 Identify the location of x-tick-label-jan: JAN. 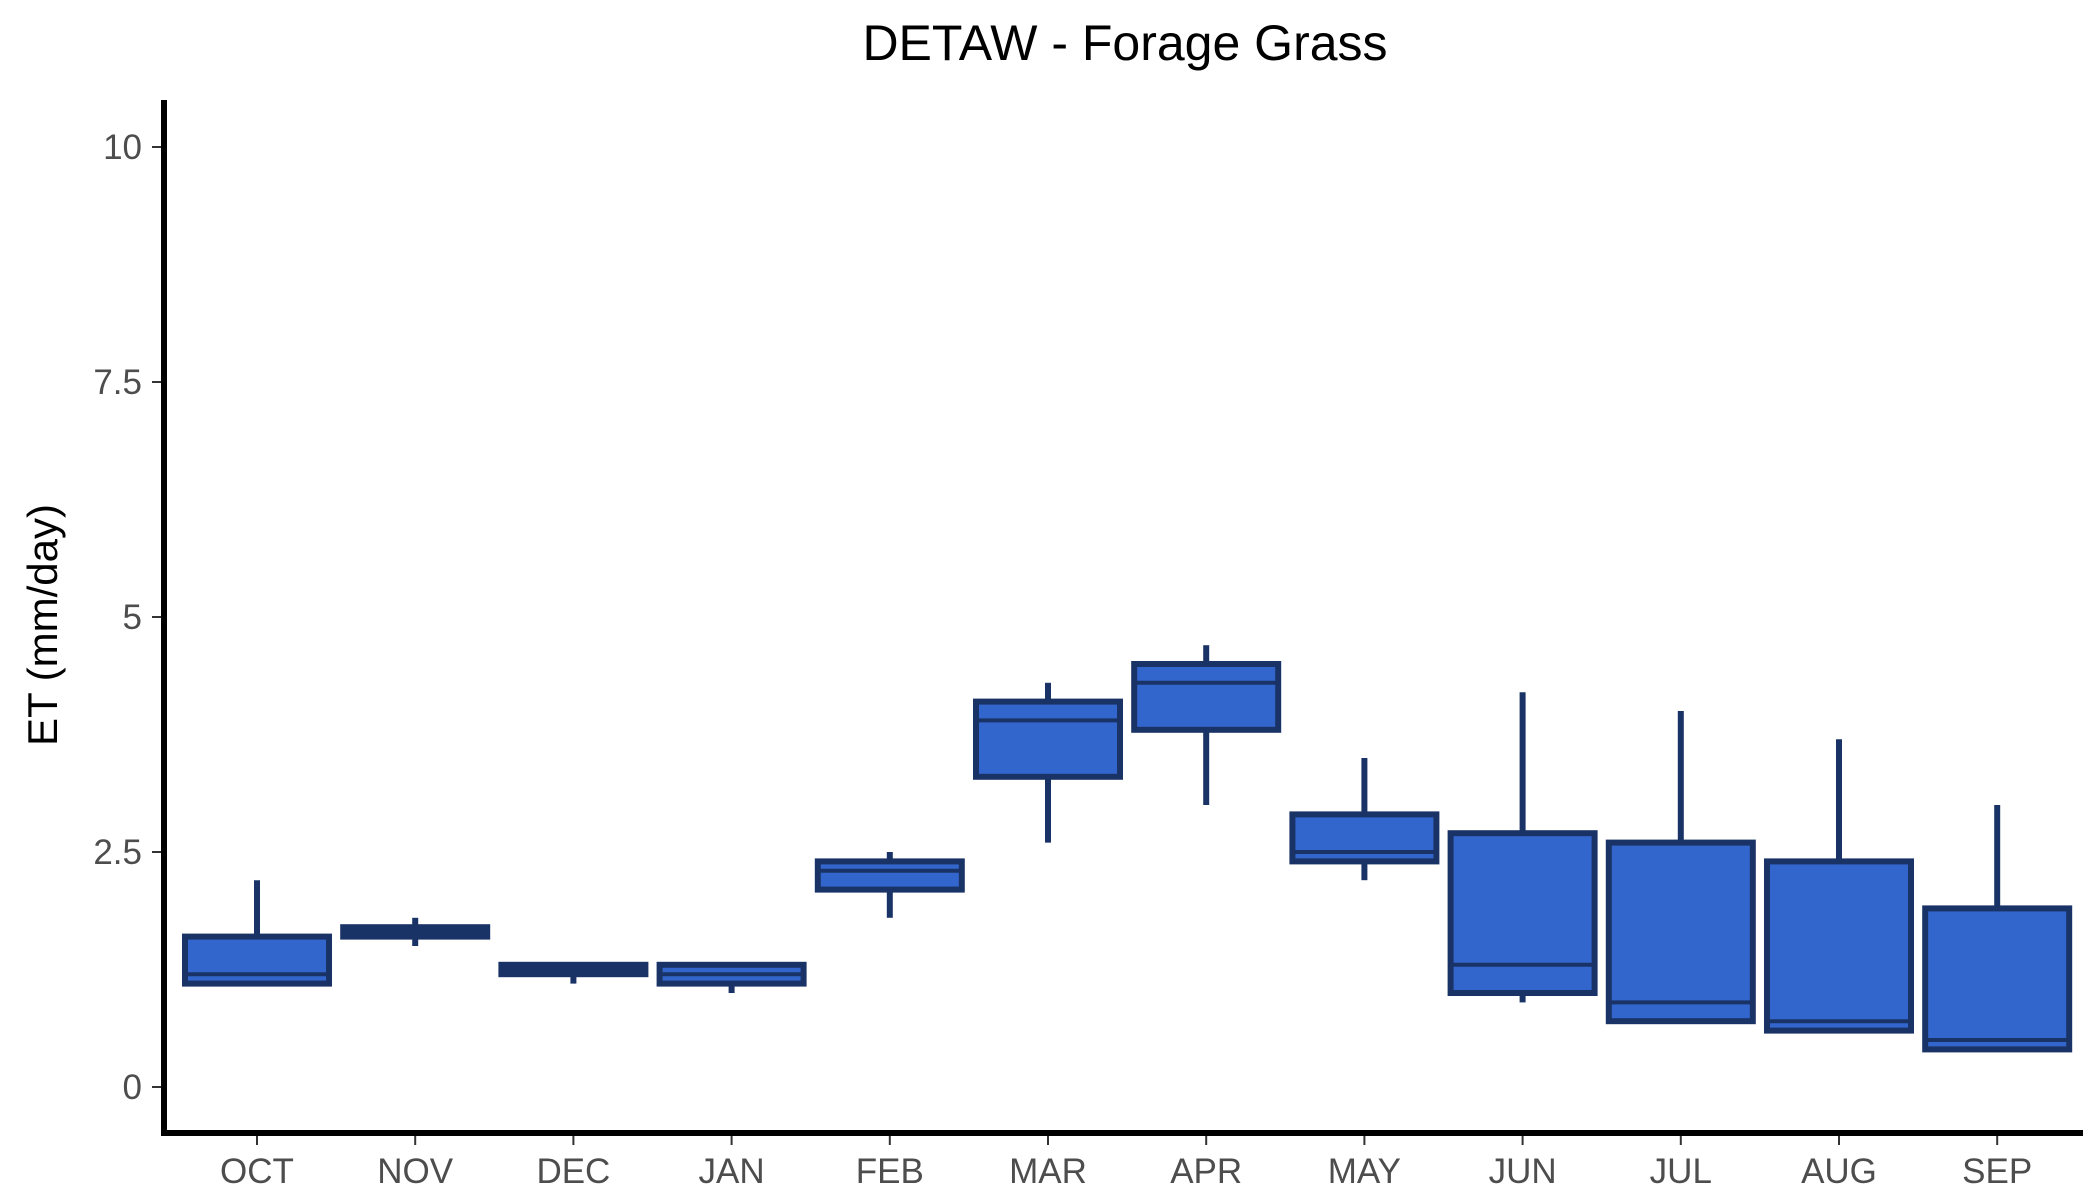
(732, 1171).